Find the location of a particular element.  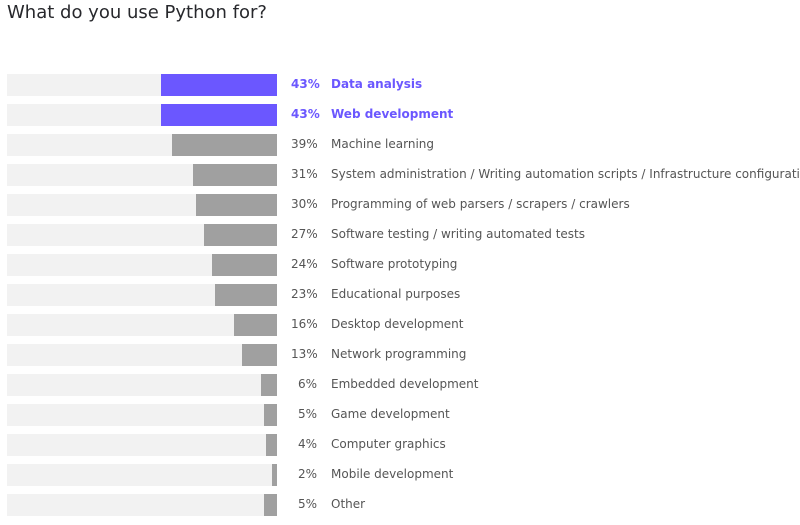

value-label: 2% is located at coordinates (307, 474).